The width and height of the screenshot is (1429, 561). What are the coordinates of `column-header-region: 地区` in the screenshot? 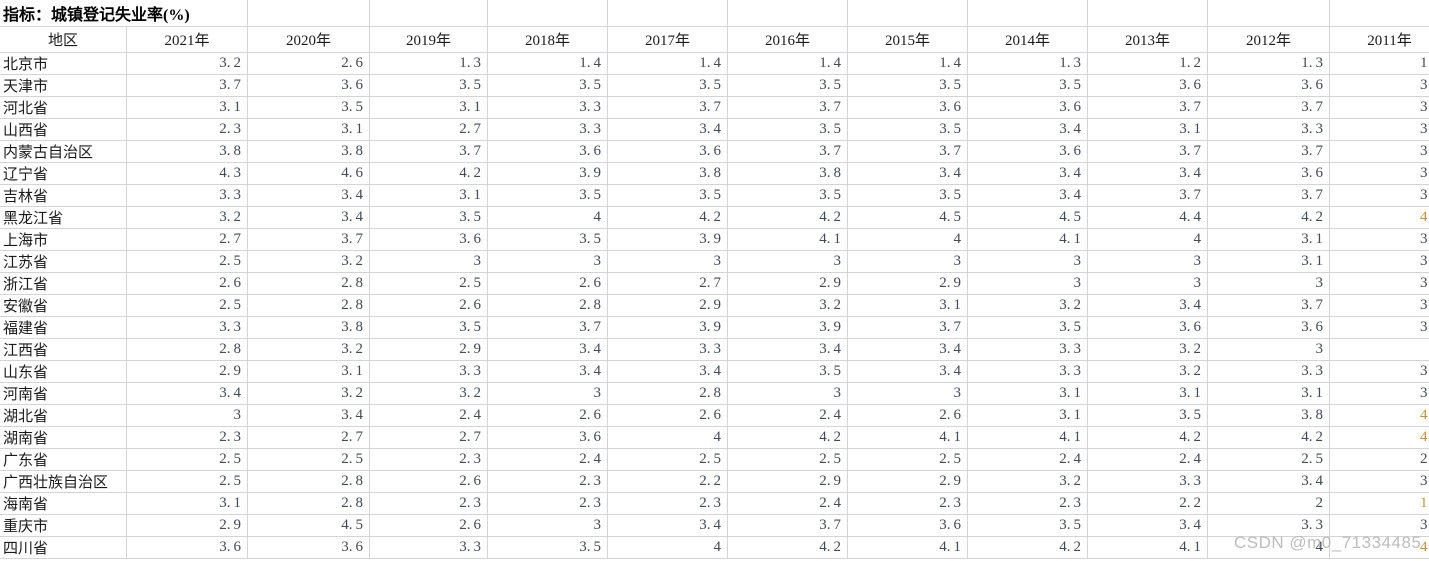 It's located at (63, 40).